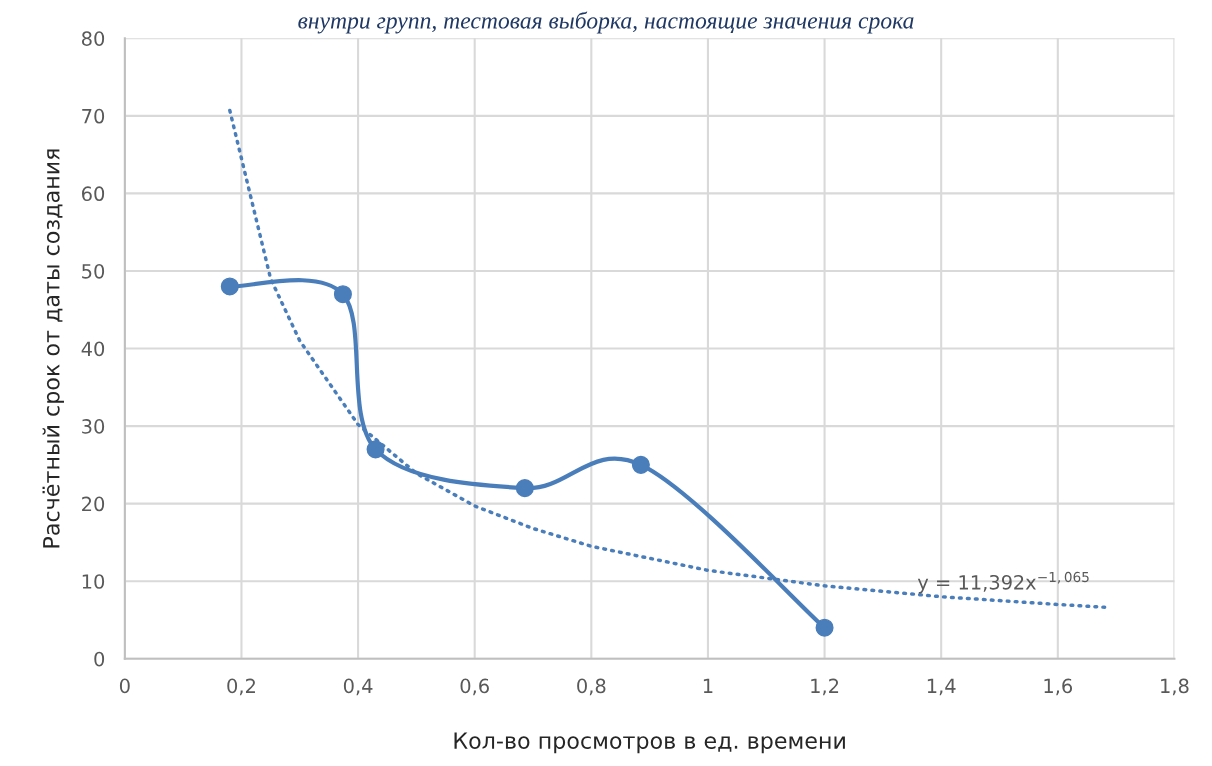 This screenshot has width=1212, height=766. I want to click on x-tick-label: 0,6, so click(474, 687).